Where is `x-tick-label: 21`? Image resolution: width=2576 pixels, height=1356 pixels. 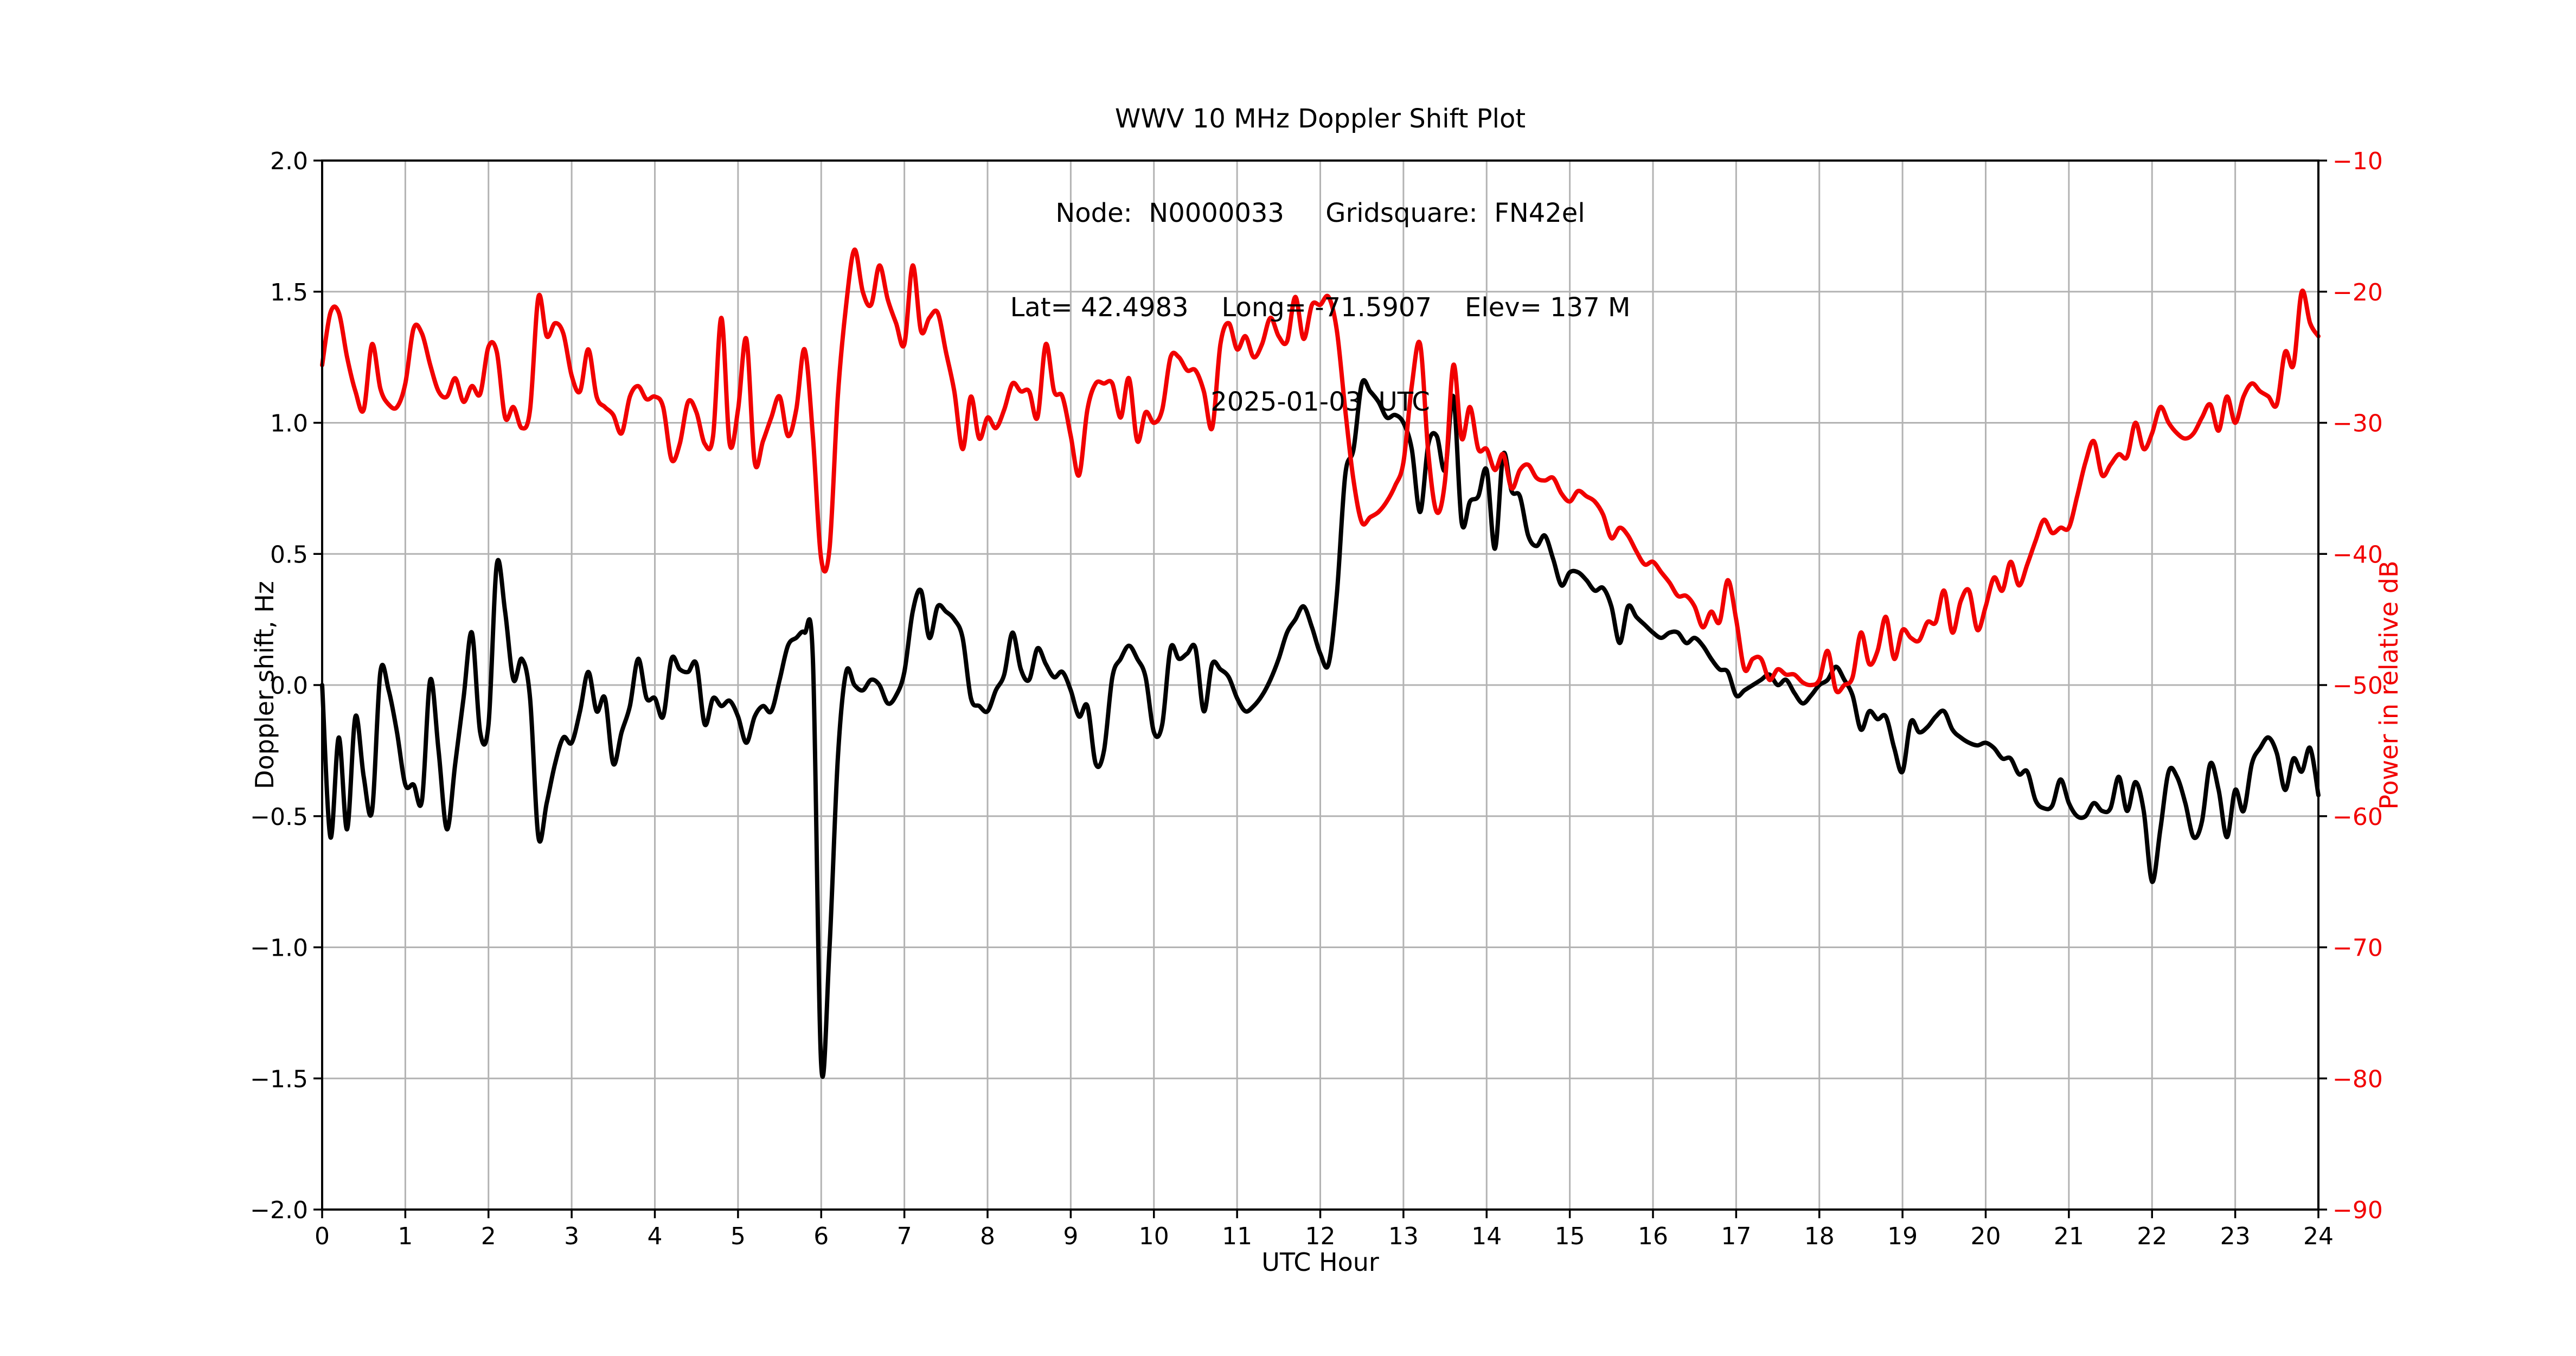 x-tick-label: 21 is located at coordinates (2069, 1236).